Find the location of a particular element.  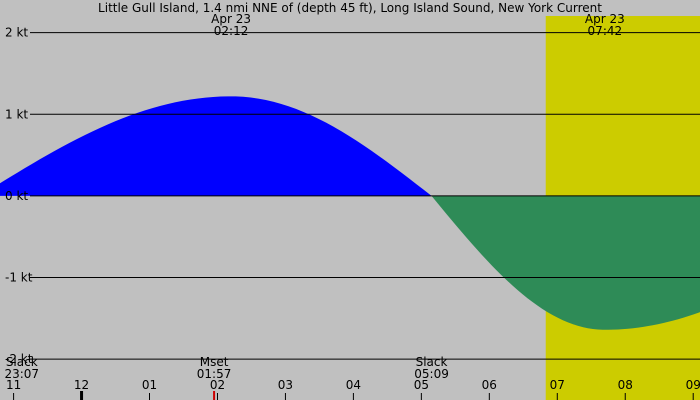

event-time: 05:09 is located at coordinates (431, 374).